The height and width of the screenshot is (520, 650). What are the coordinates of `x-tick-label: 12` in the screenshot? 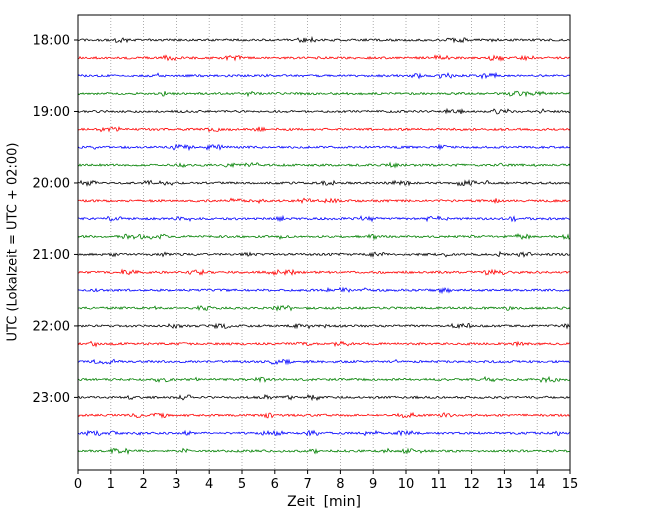 It's located at (471, 484).